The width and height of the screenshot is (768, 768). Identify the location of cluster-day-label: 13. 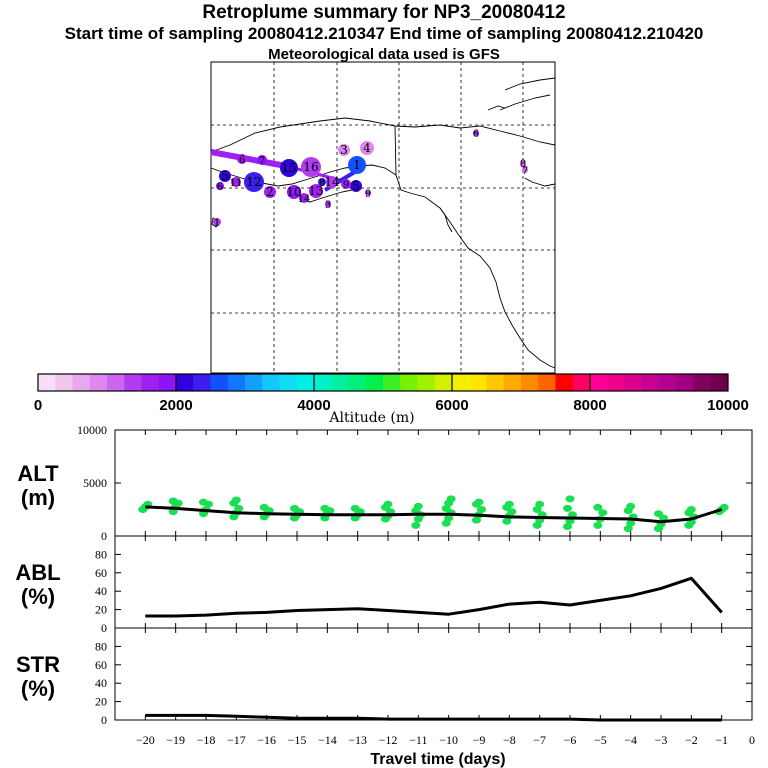
(315, 191).